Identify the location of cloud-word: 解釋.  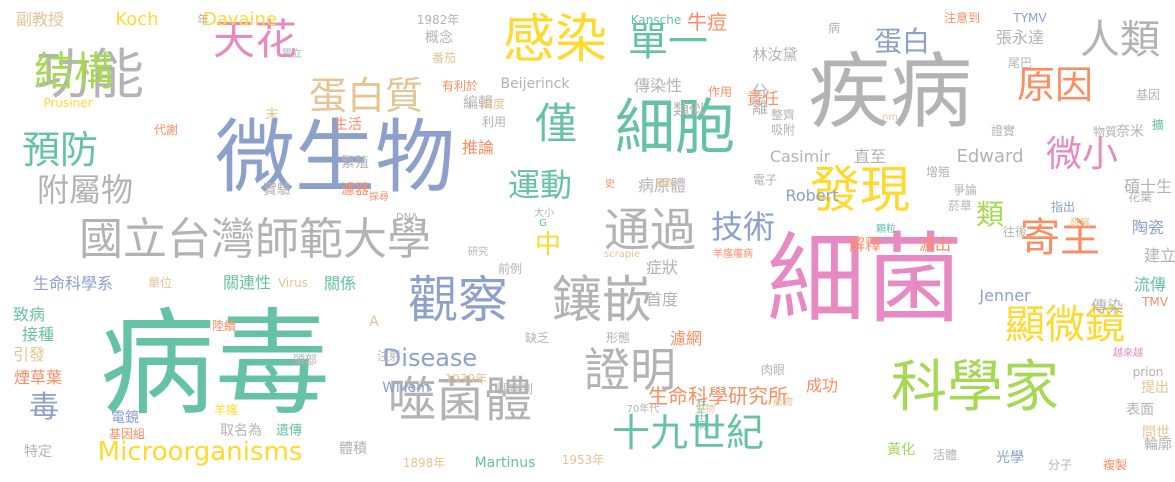
(865, 244).